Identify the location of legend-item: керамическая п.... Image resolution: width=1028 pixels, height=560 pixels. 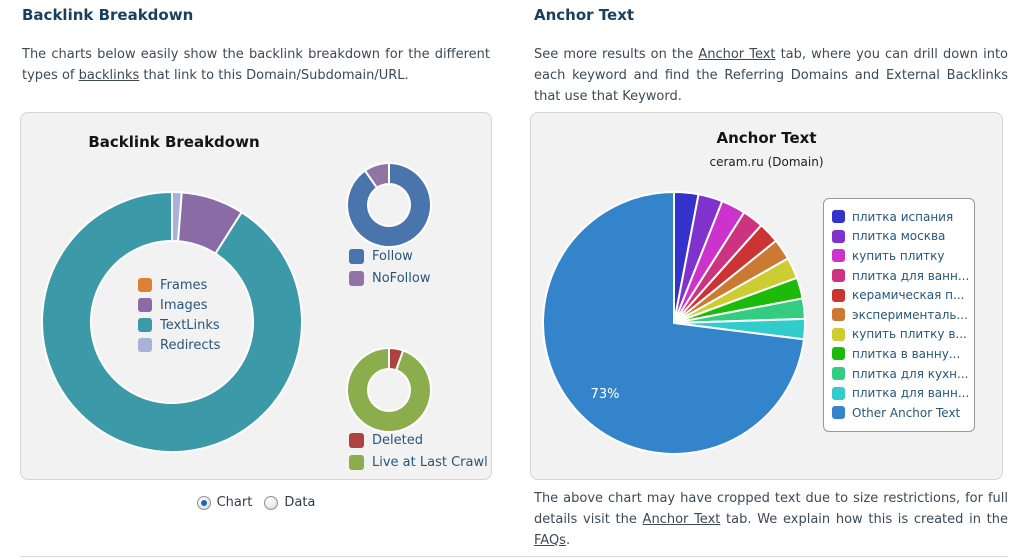
(899, 295).